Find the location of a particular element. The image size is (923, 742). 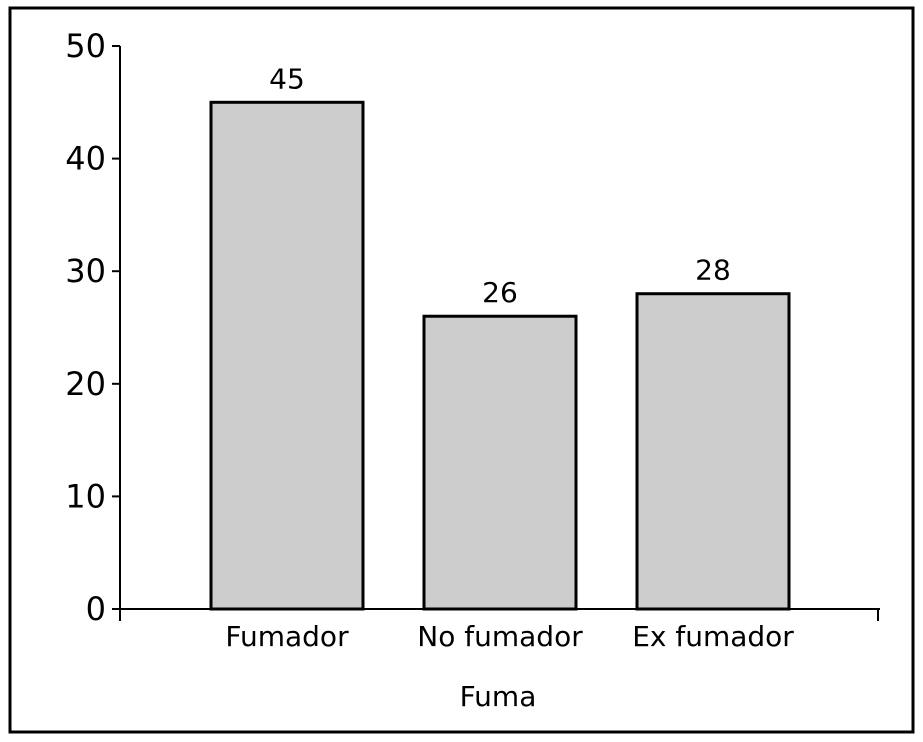

y-tick-label: 40 is located at coordinates (85, 159).